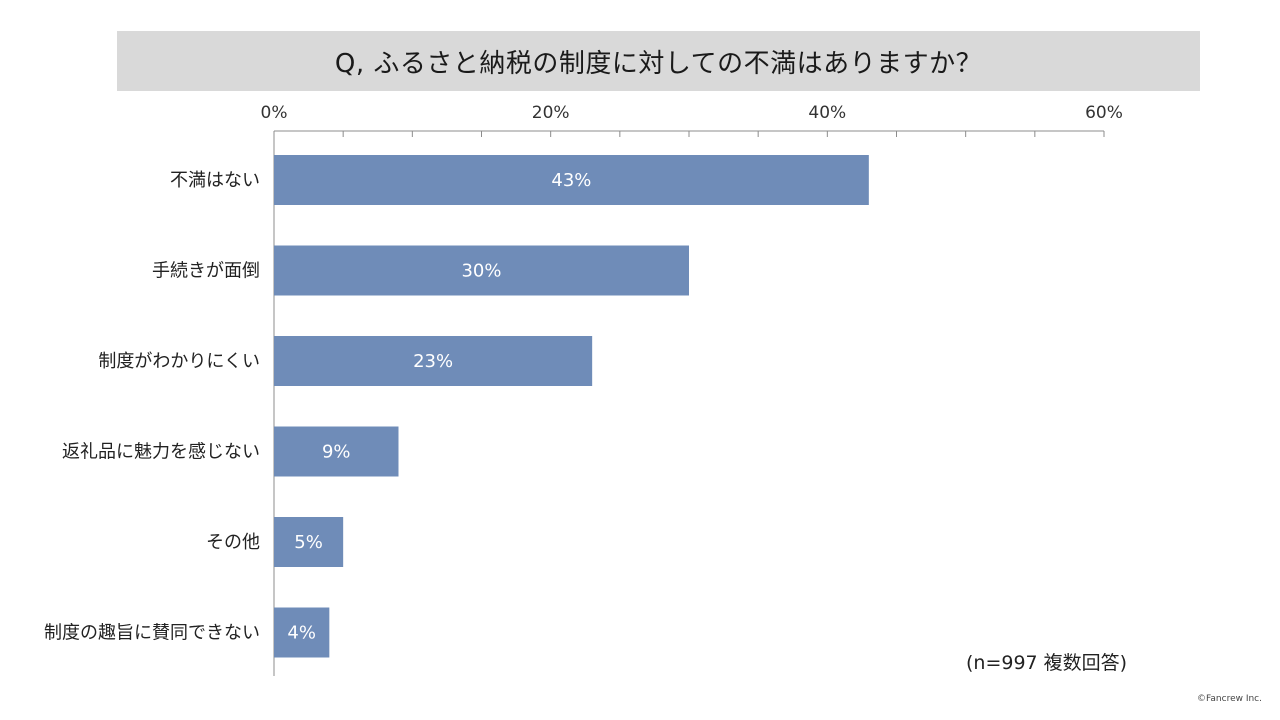 The image size is (1280, 720). I want to click on category-label: 制度がわかりにくい, so click(179, 361).